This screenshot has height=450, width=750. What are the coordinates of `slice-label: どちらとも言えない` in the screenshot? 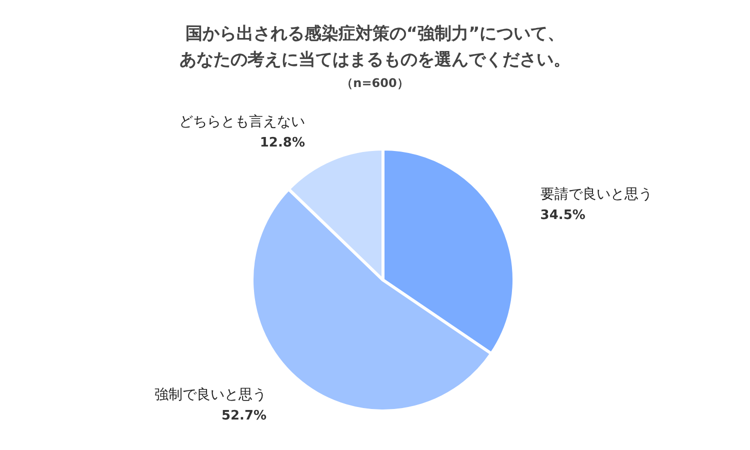 It's located at (241, 122).